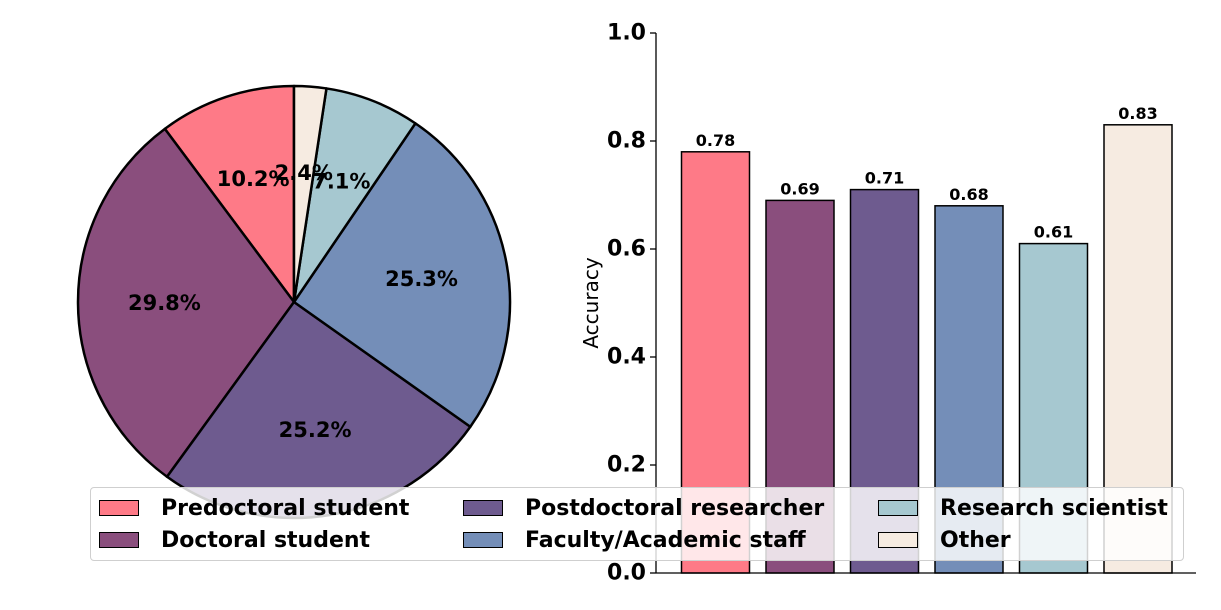  I want to click on legend-label: Research scientist, so click(1054, 508).